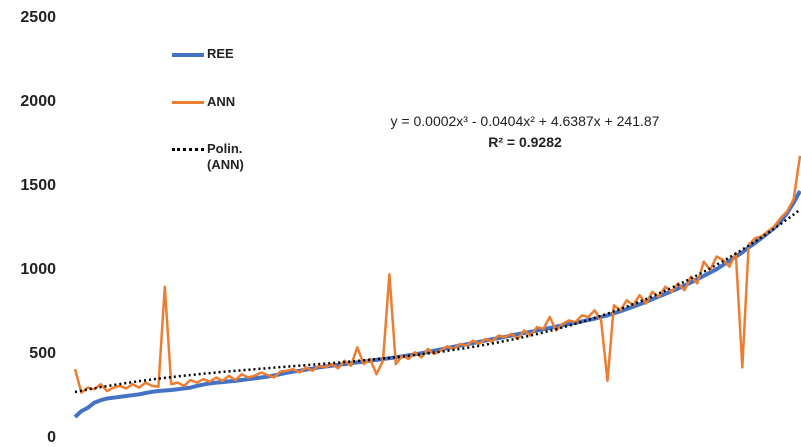 The width and height of the screenshot is (801, 447). Describe the element at coordinates (525, 142) in the screenshot. I see `trend-r2: R² = 0.9282` at that location.